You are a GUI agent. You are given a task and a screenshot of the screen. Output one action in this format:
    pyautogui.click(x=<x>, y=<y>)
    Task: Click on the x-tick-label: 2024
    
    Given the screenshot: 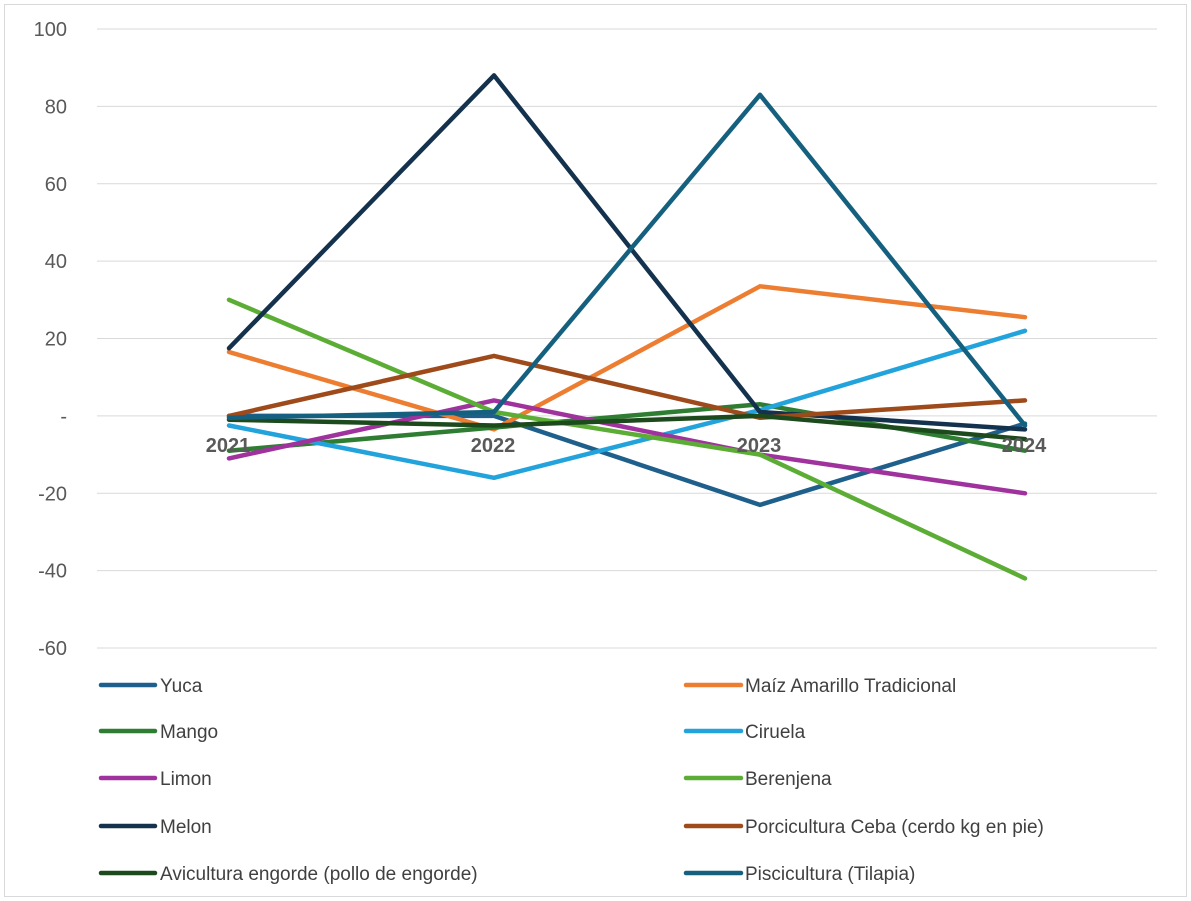 What is the action you would take?
    pyautogui.click(x=1024, y=446)
    